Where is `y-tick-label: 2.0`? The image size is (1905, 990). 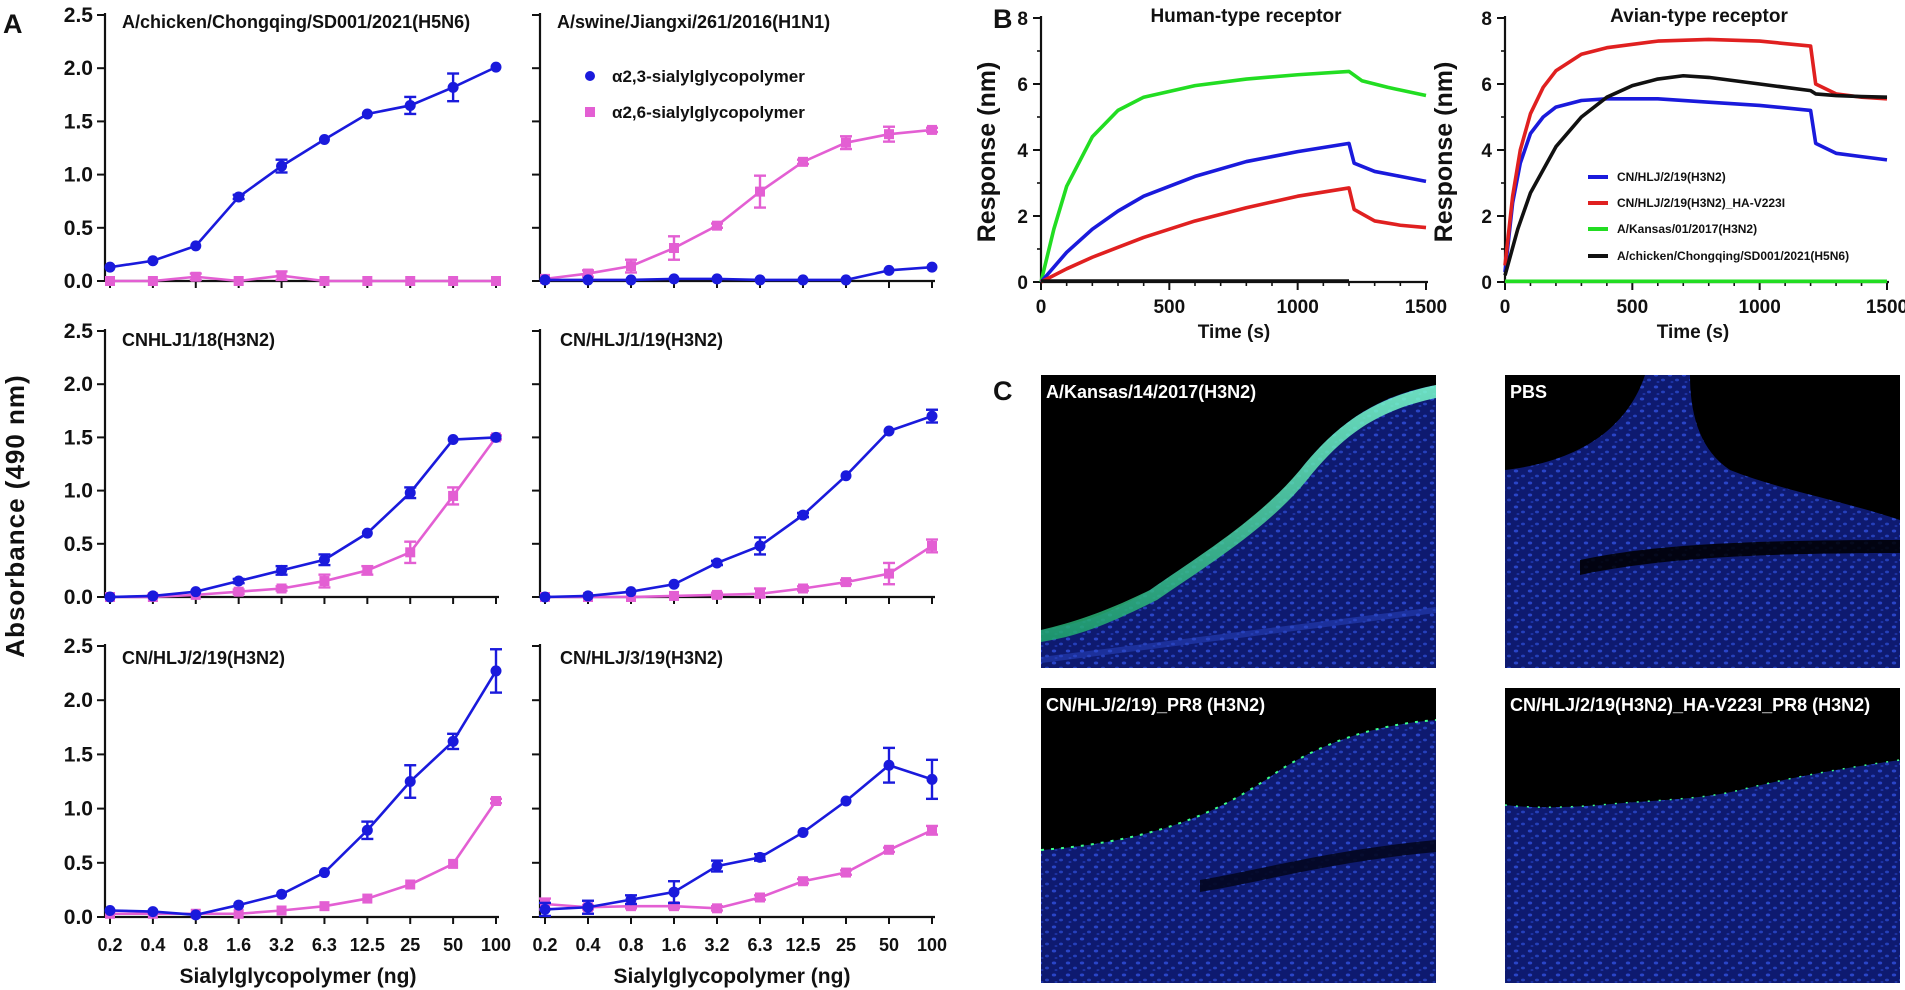
y-tick-label: 2.0 is located at coordinates (78, 700).